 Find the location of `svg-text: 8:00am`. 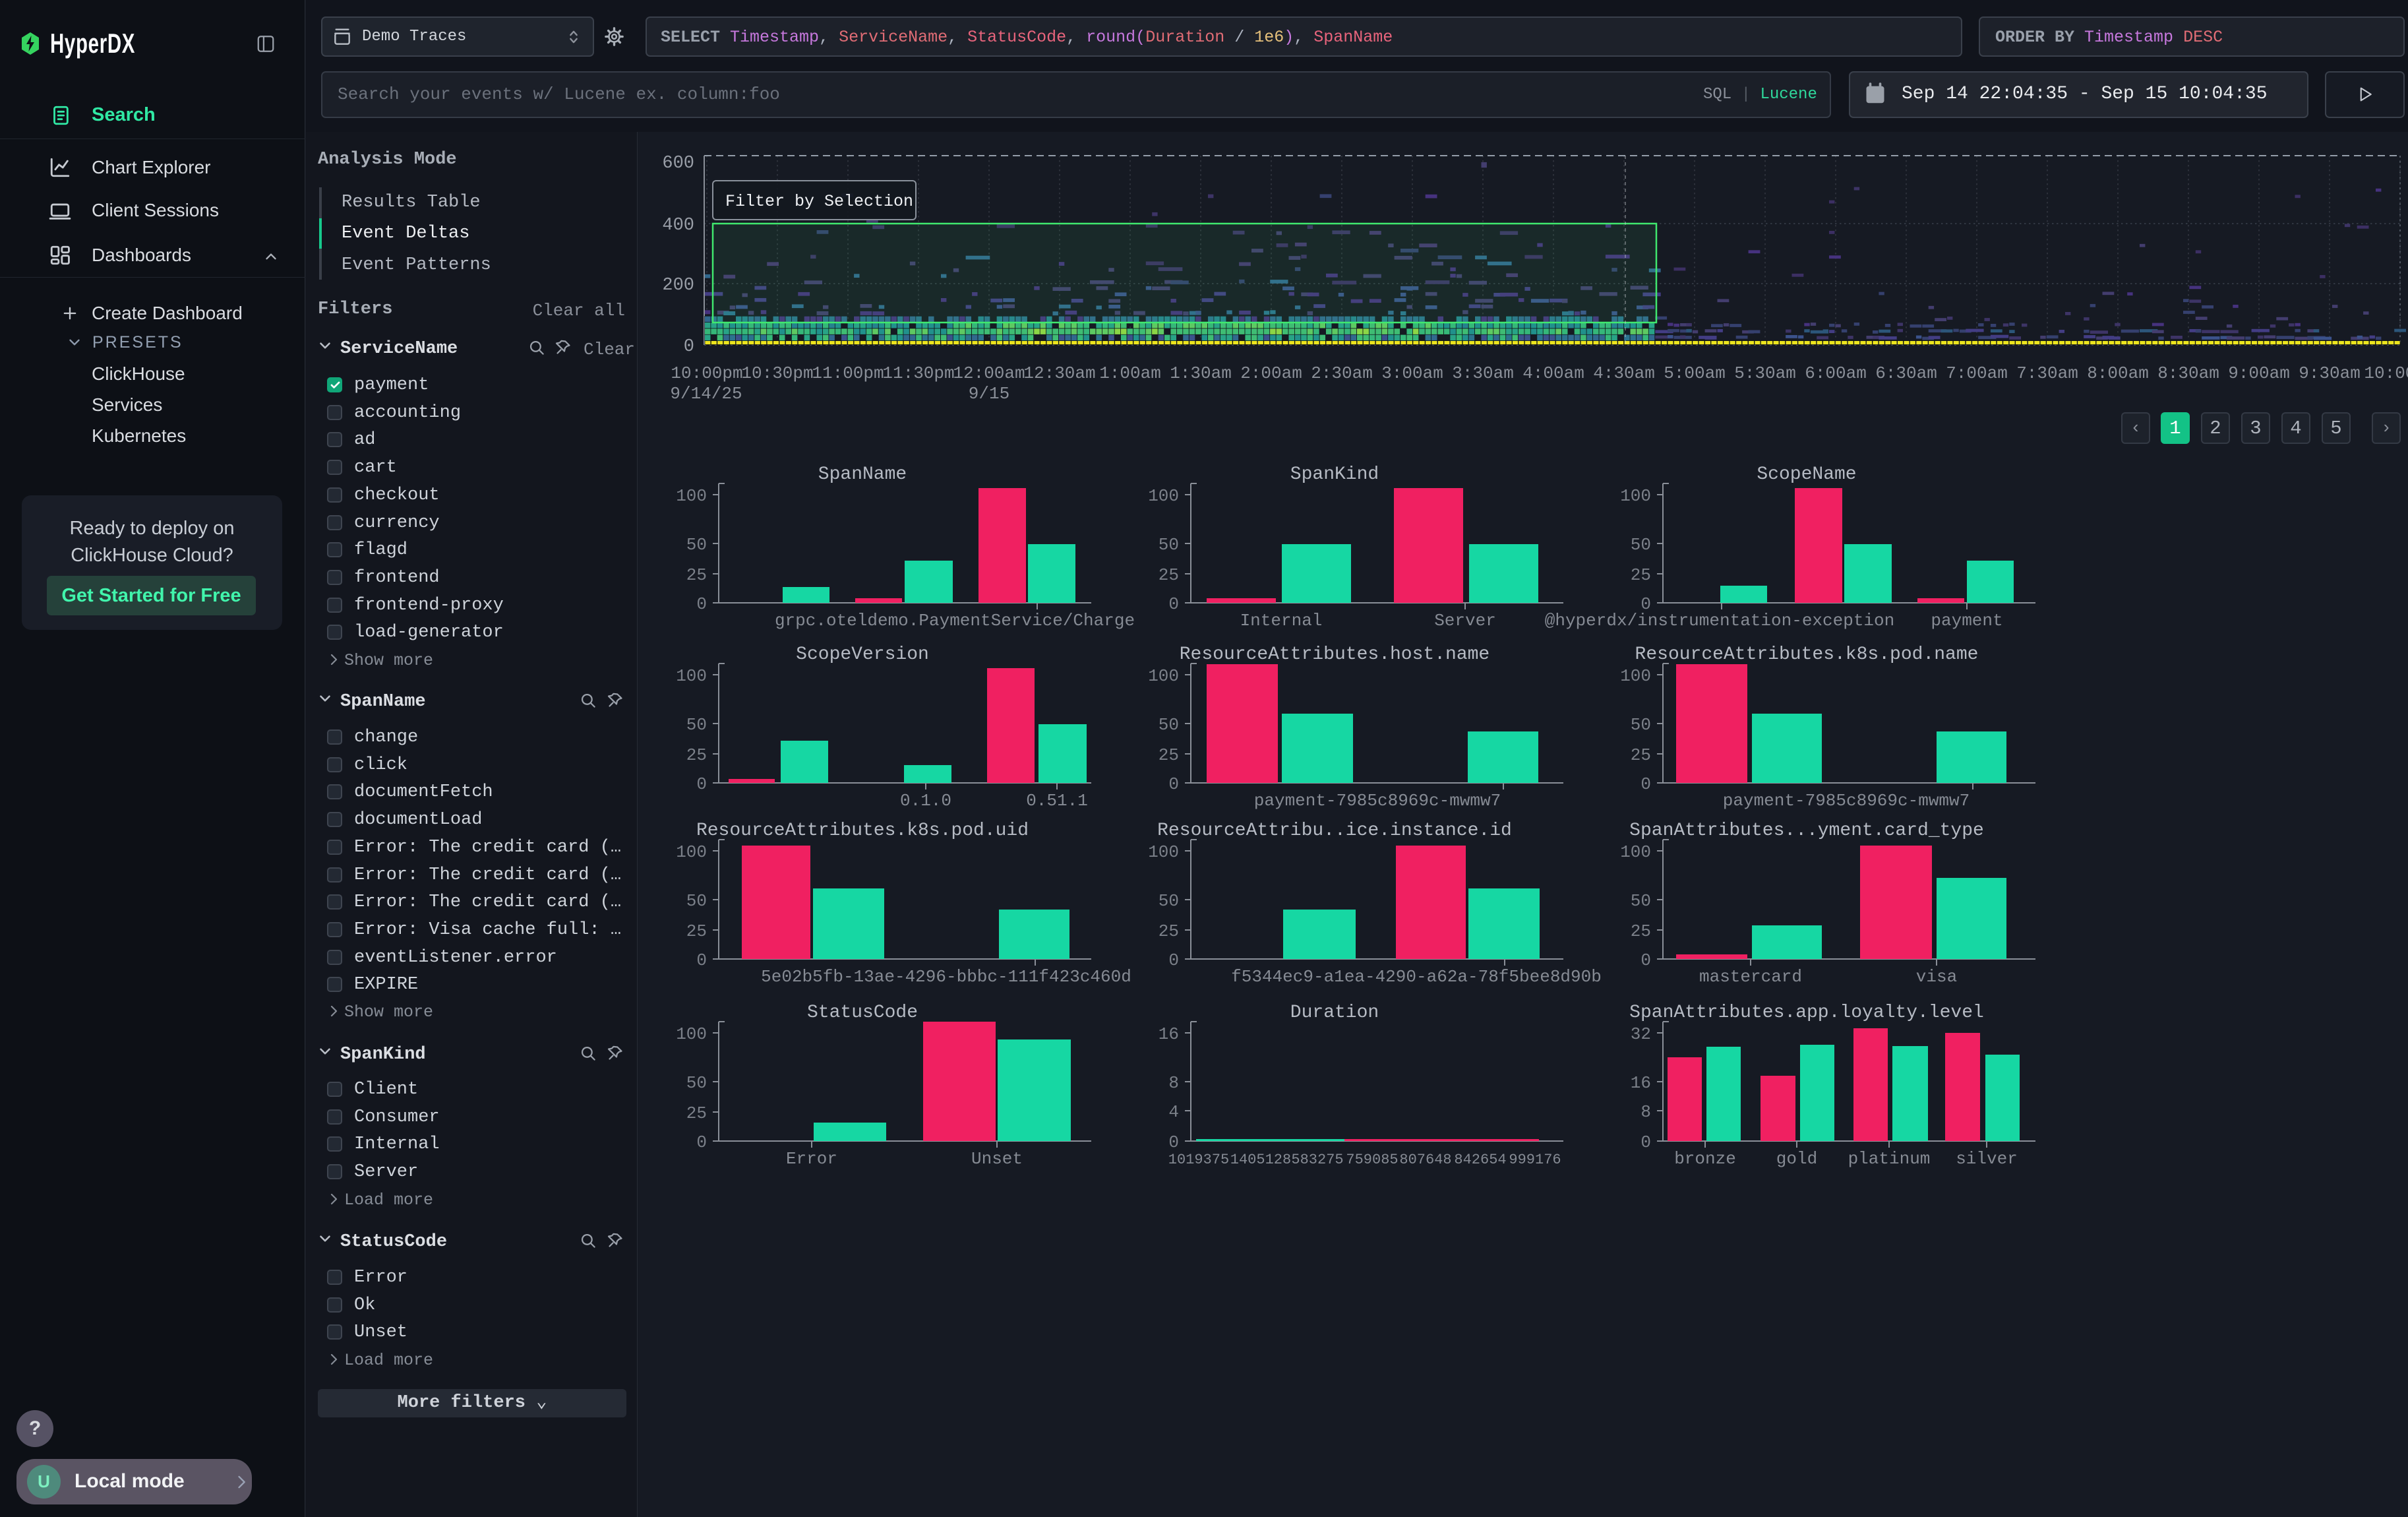

svg-text: 8:00am is located at coordinates (2118, 373).